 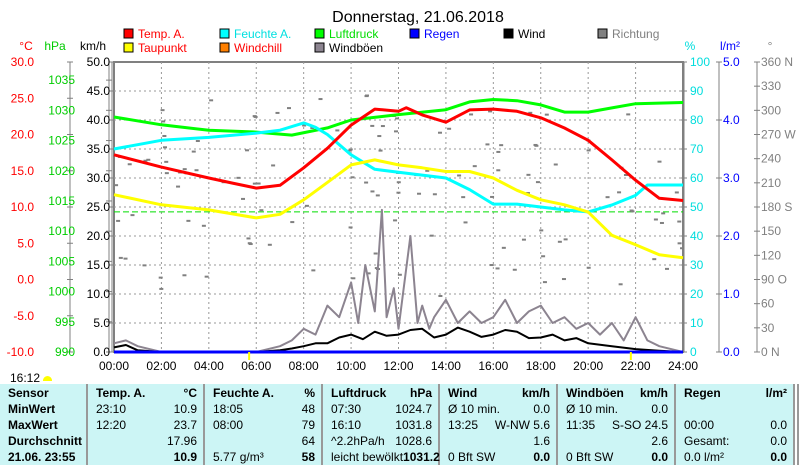 I want to click on axis-label-direction: 30, so click(x=768, y=328).